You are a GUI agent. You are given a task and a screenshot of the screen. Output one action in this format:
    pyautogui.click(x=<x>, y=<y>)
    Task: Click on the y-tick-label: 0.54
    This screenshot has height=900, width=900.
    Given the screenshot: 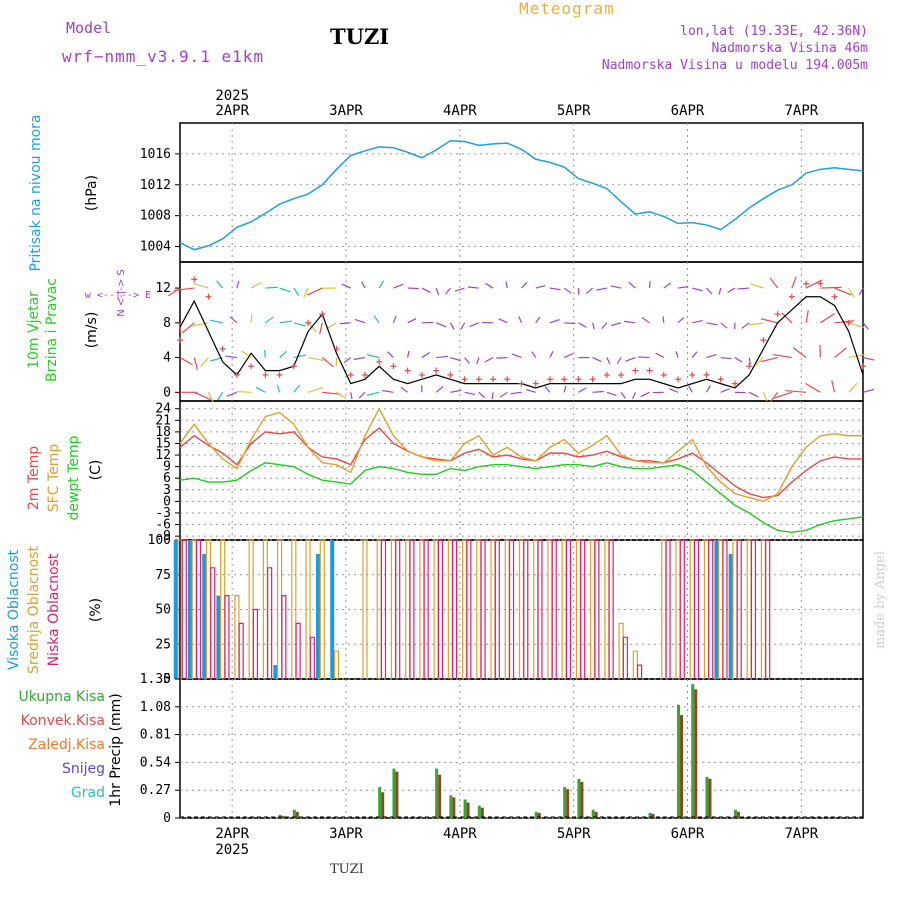 What is the action you would take?
    pyautogui.click(x=155, y=762)
    